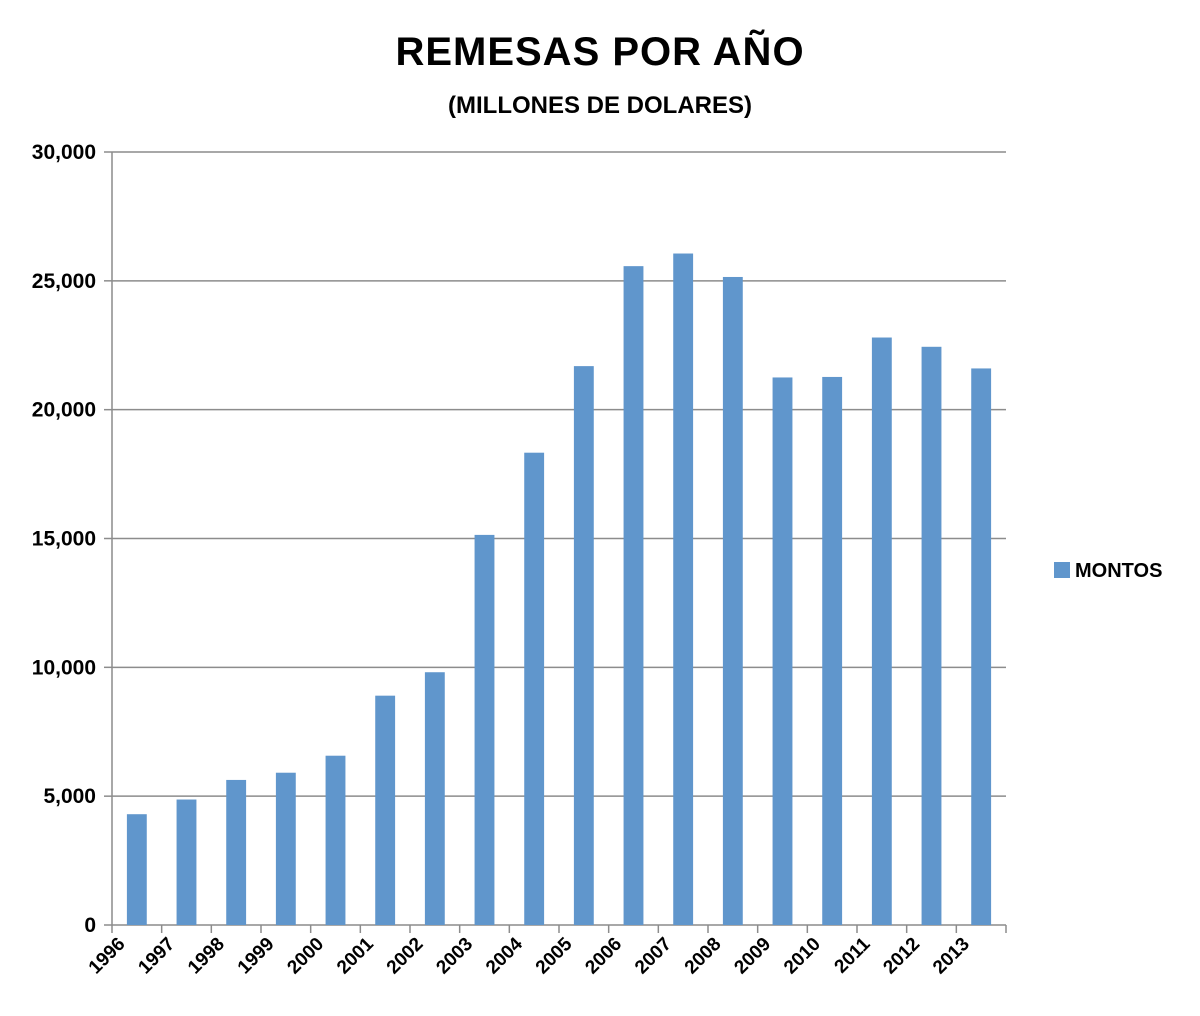 This screenshot has width=1200, height=1016. Describe the element at coordinates (600, 52) in the screenshot. I see `chart-title: REMESAS POR AÑO` at that location.